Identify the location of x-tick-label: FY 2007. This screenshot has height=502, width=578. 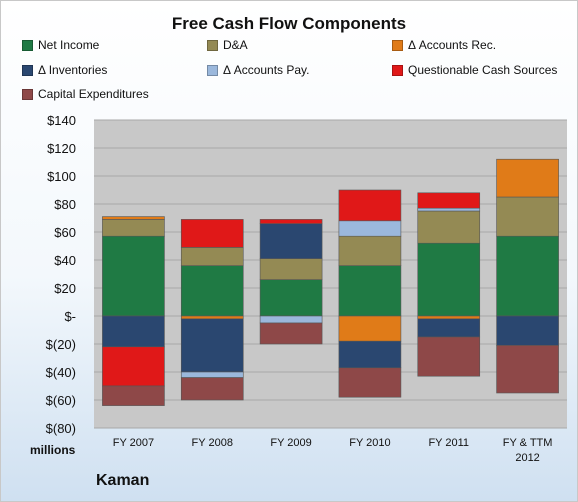
(133, 443).